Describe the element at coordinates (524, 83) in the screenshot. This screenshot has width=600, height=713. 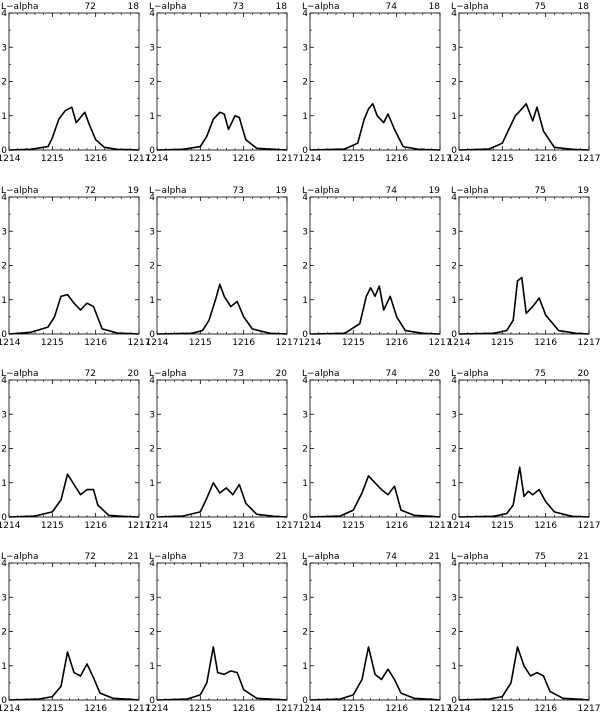
I see `spectrum-panel: L−alpha 75 18 0 1 2 3 4 1214 1215 1216 1217` at that location.